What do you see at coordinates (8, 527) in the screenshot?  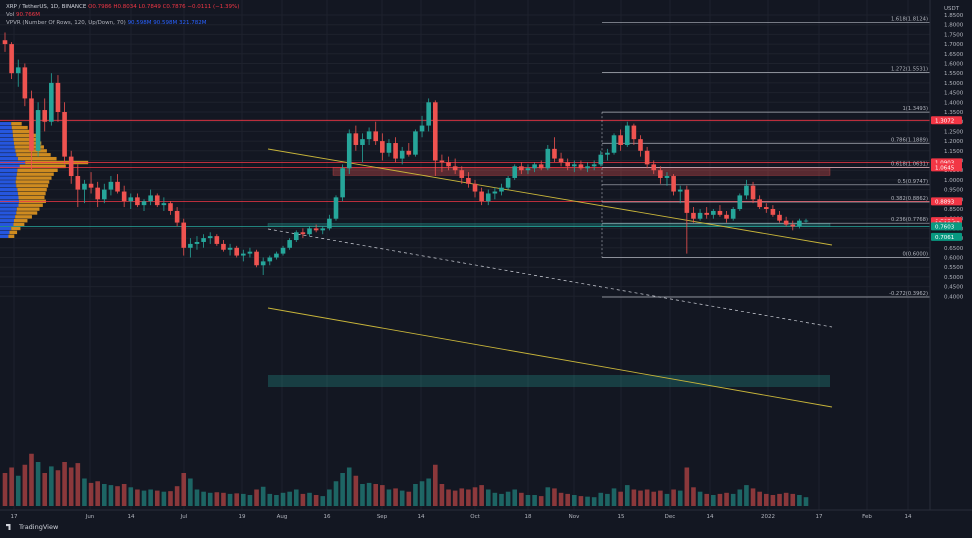 I see `tradingview-logo-icon` at bounding box center [8, 527].